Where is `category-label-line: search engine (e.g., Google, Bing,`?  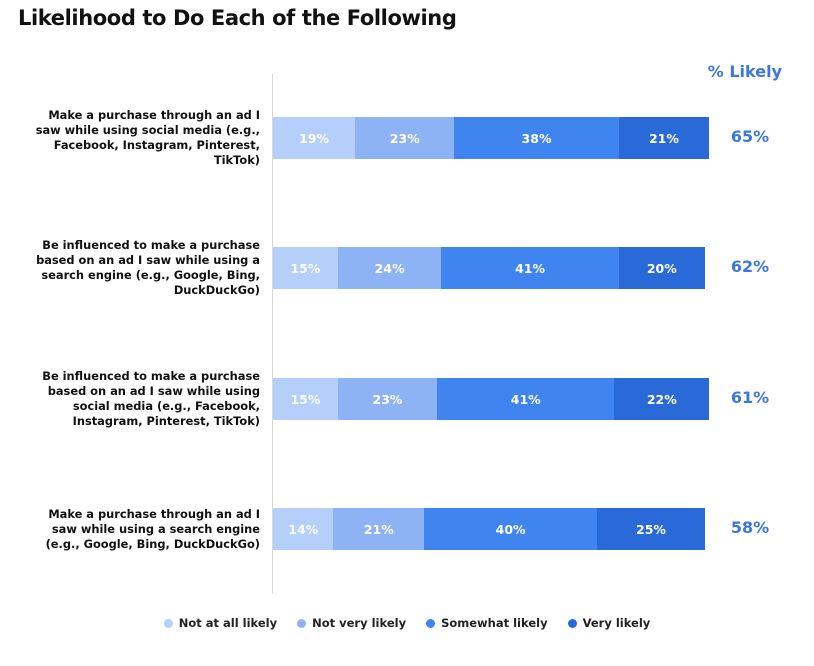 category-label-line: search engine (e.g., Google, Bing, is located at coordinates (150, 275).